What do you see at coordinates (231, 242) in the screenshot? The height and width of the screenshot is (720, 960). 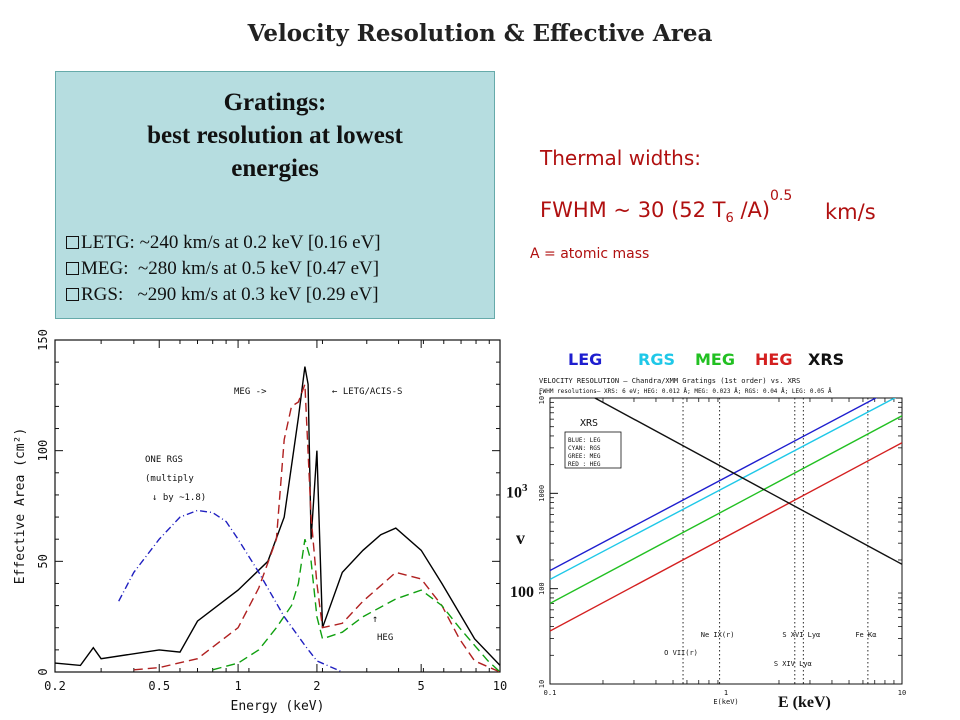 I see `list-item-text: LETG: ~240 km/s at 0.2 keV [0.16 eV]` at bounding box center [231, 242].